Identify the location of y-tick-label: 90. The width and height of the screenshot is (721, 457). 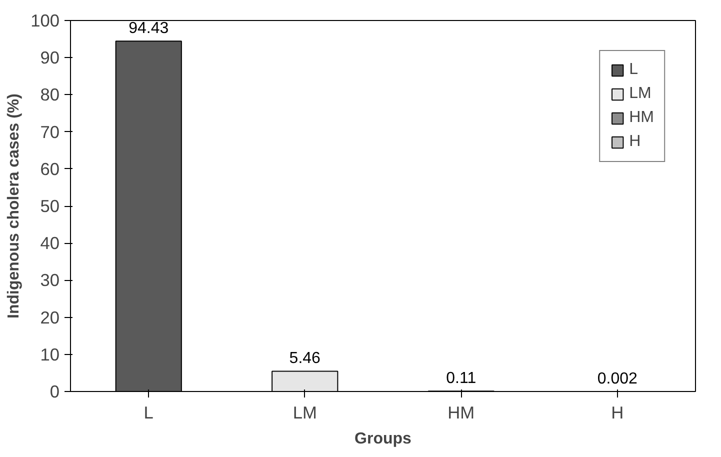
(50, 58).